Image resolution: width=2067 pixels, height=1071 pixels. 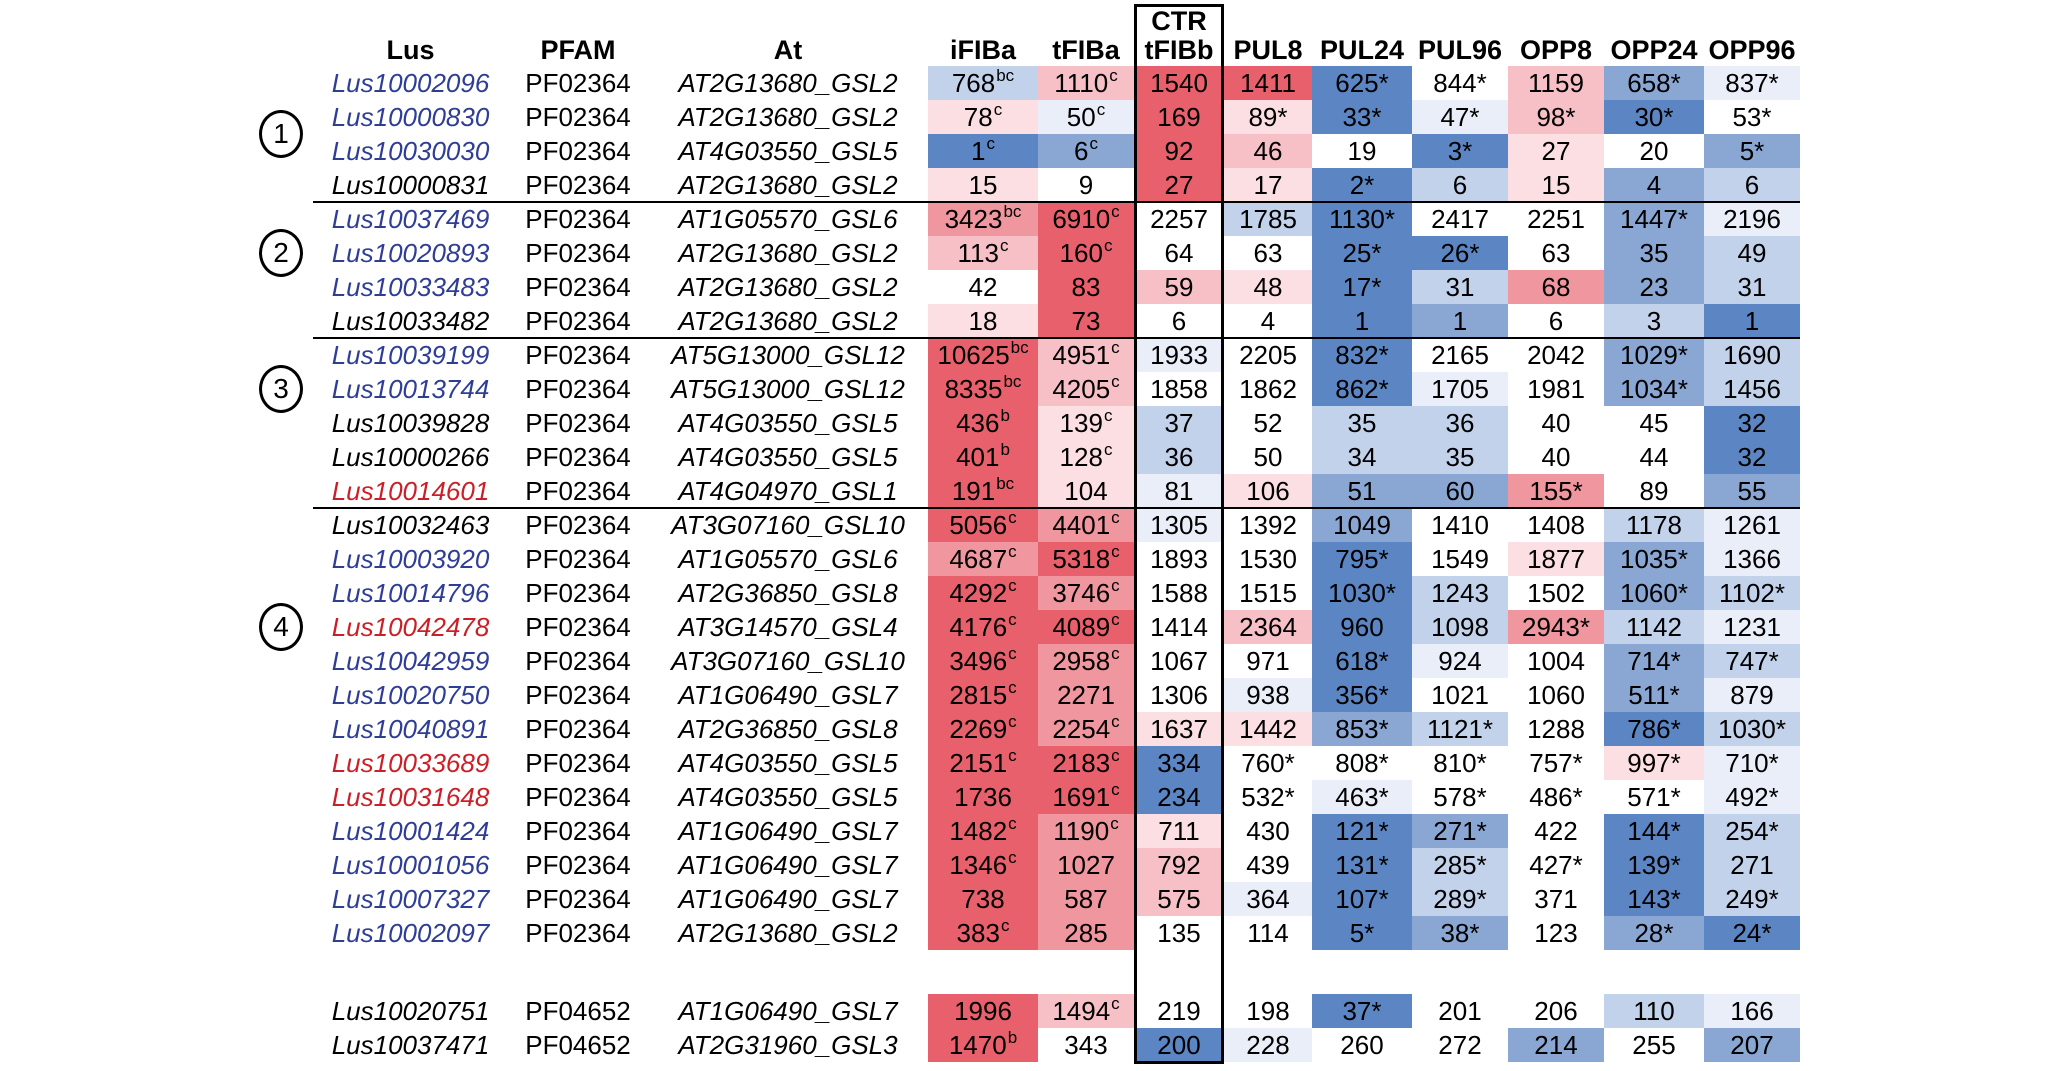 I want to click on value-text: 249*, so click(x=1752, y=898).